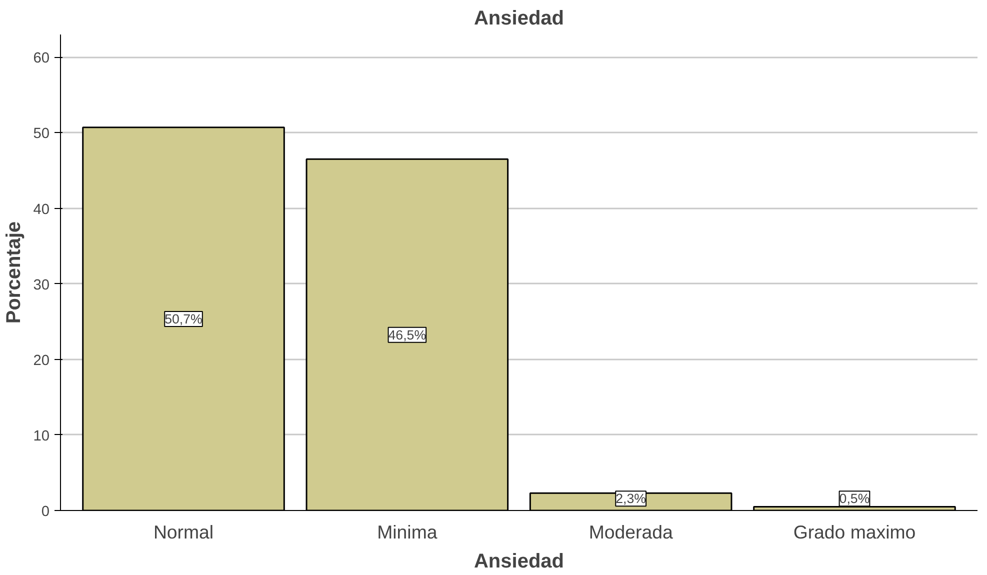 The height and width of the screenshot is (575, 987). Describe the element at coordinates (14, 272) in the screenshot. I see `y-axis-title: Porcentaje` at that location.